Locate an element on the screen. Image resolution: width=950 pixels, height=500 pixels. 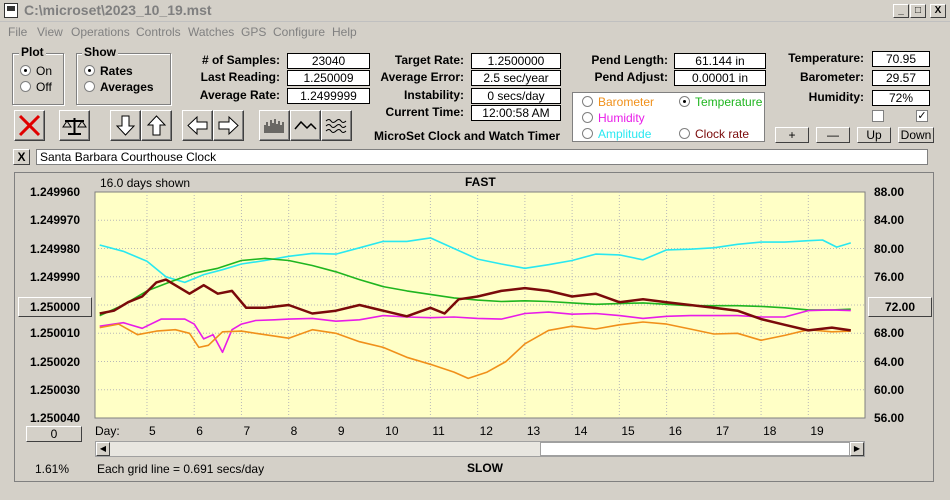
samples-label: # of Samples: is located at coordinates (240, 60).